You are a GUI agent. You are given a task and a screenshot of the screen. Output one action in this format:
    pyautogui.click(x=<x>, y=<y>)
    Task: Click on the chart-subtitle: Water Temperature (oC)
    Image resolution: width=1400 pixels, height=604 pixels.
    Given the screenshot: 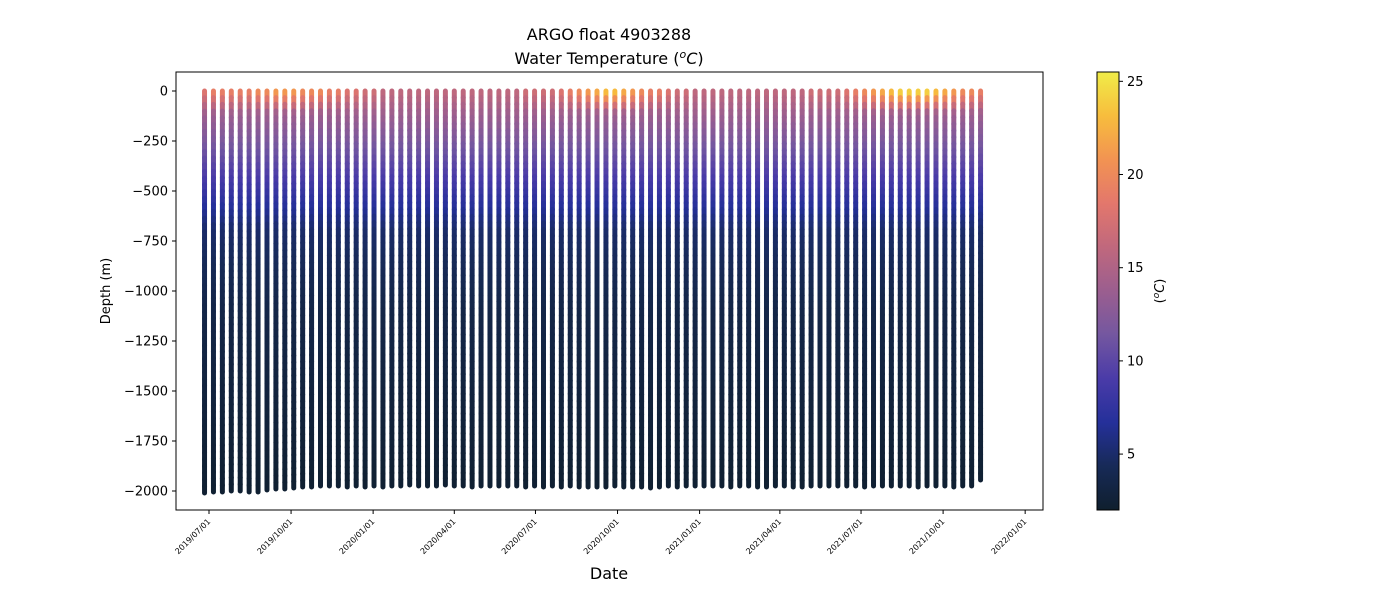 What is the action you would take?
    pyautogui.click(x=608, y=58)
    